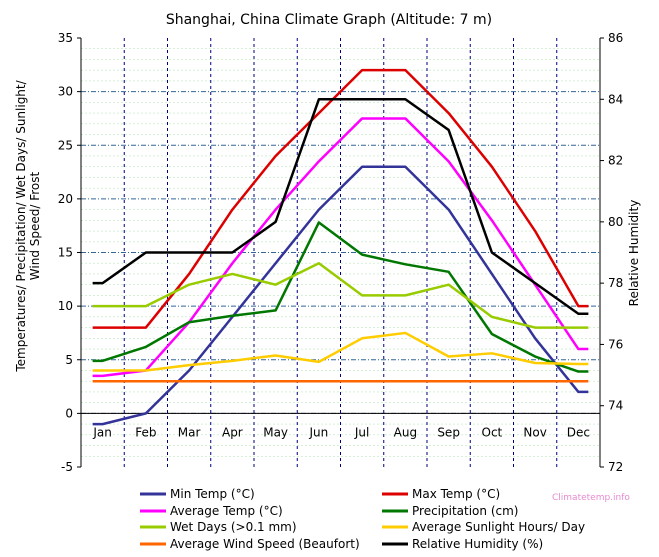  What do you see at coordinates (578, 432) in the screenshot?
I see `x-tick-label: Dec` at bounding box center [578, 432].